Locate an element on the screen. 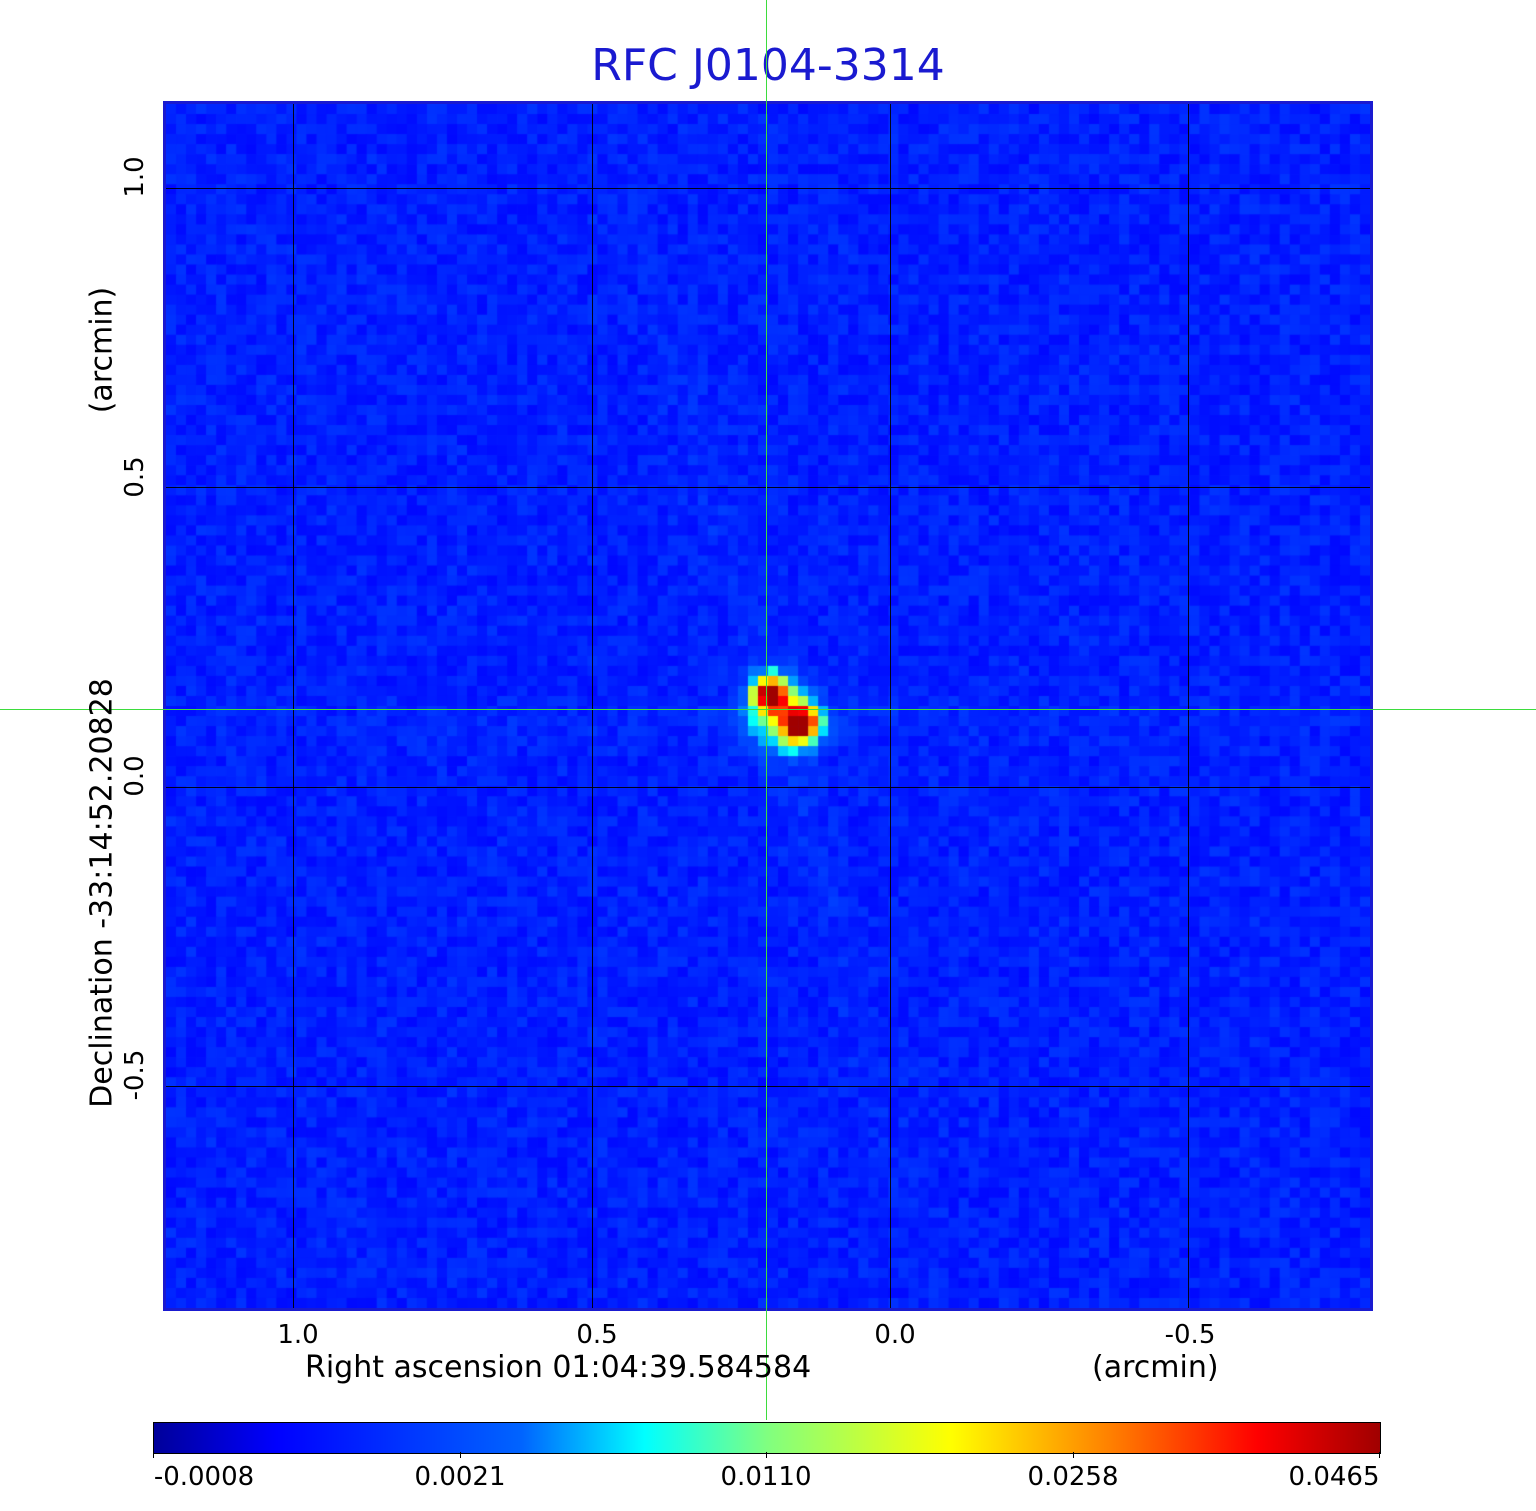 This screenshot has width=1536, height=1511. crosshair-horizontal is located at coordinates (768, 709).